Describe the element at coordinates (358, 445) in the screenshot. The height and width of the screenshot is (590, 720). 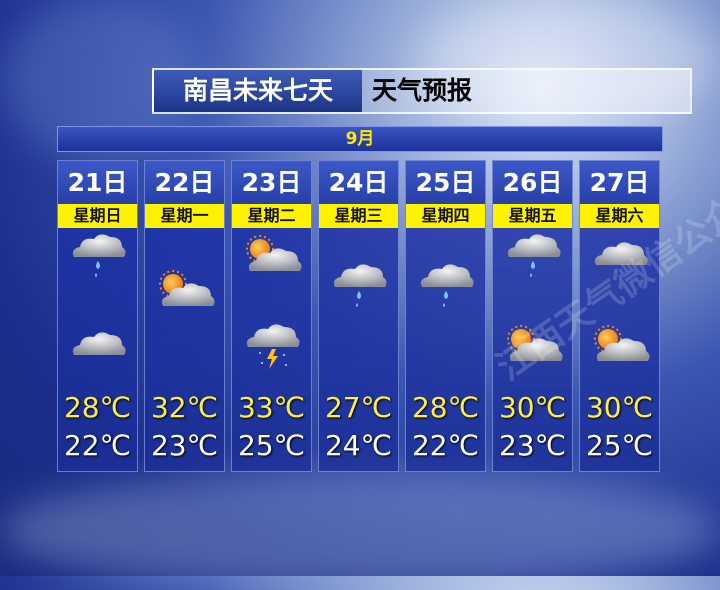
I see `low-temp: 24℃` at that location.